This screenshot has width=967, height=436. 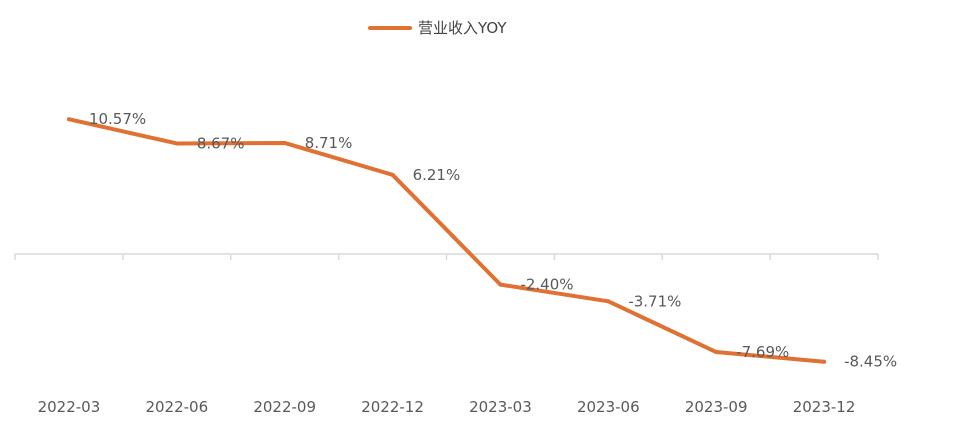 I want to click on x-tick-label: 2023-09, so click(x=716, y=407).